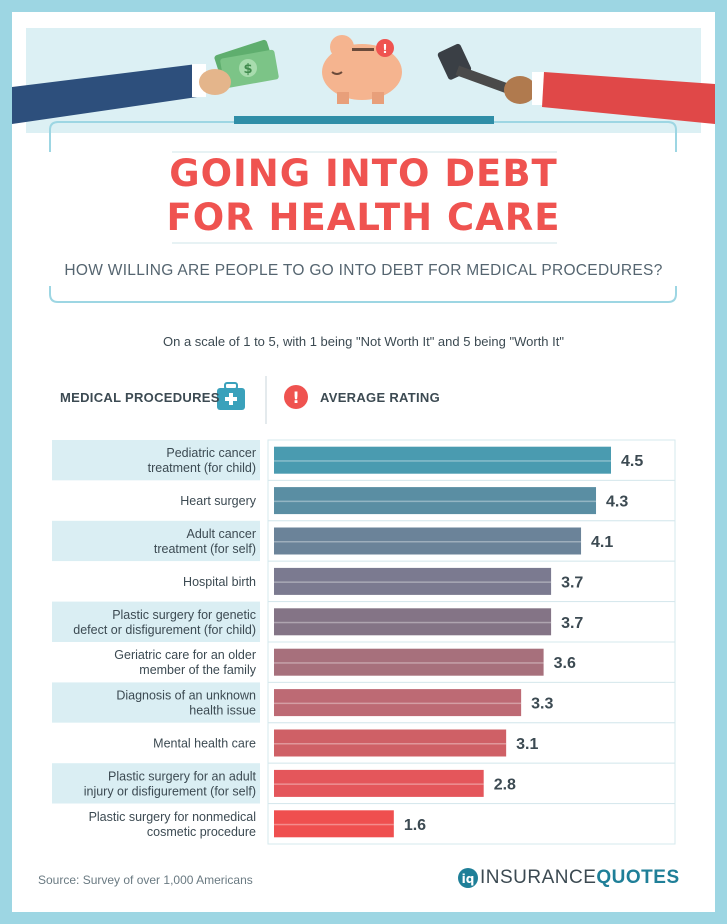  Describe the element at coordinates (542, 704) in the screenshot. I see `value-label: 3.3` at that location.